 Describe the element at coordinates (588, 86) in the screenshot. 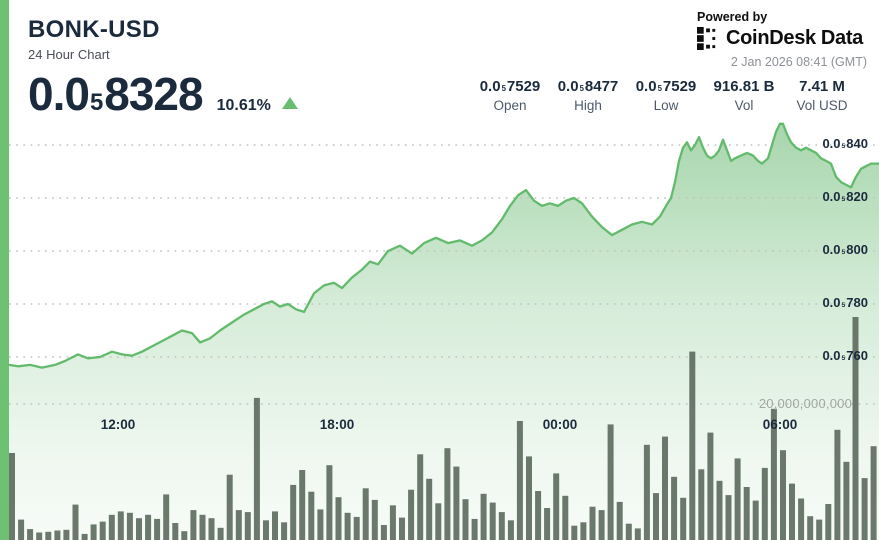

I see `stat-high-value: 0.058477` at that location.